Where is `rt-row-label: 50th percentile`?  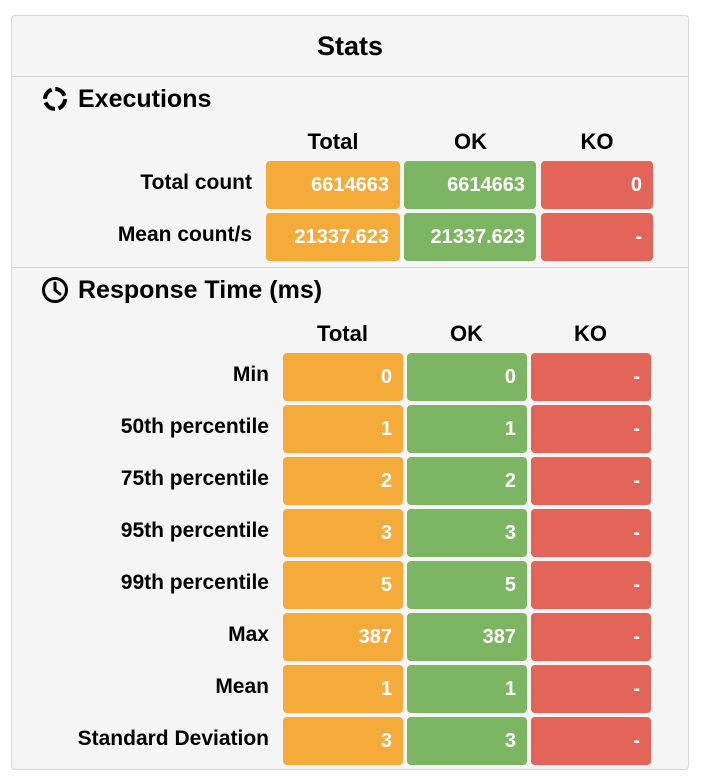
rt-row-label: 50th percentile is located at coordinates (194, 426).